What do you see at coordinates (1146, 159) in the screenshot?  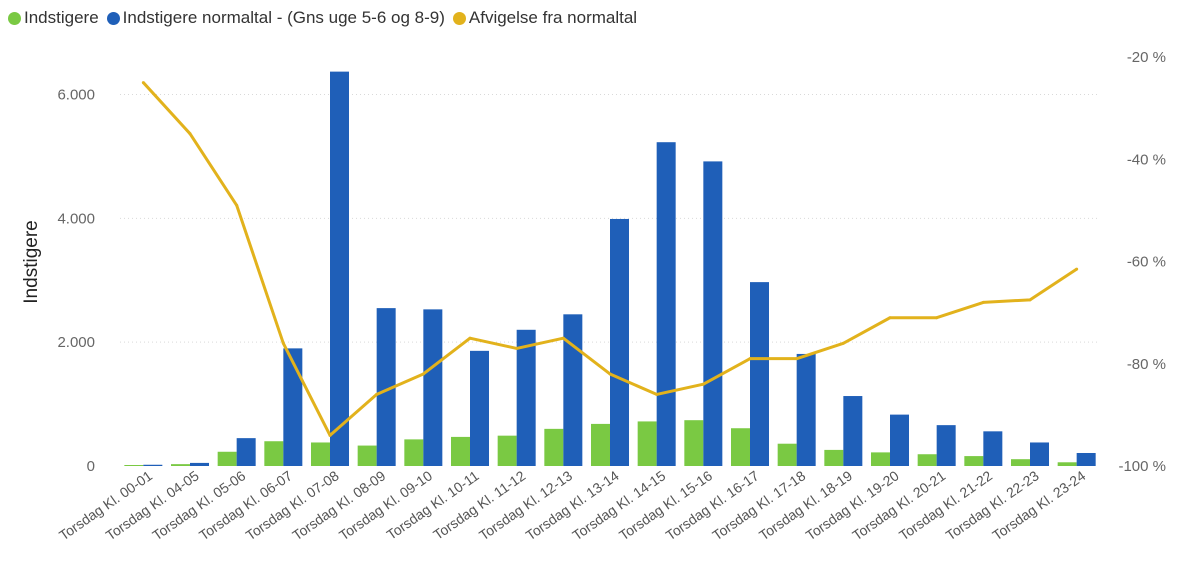 I see `y2-tick-label-1: -40 %` at bounding box center [1146, 159].